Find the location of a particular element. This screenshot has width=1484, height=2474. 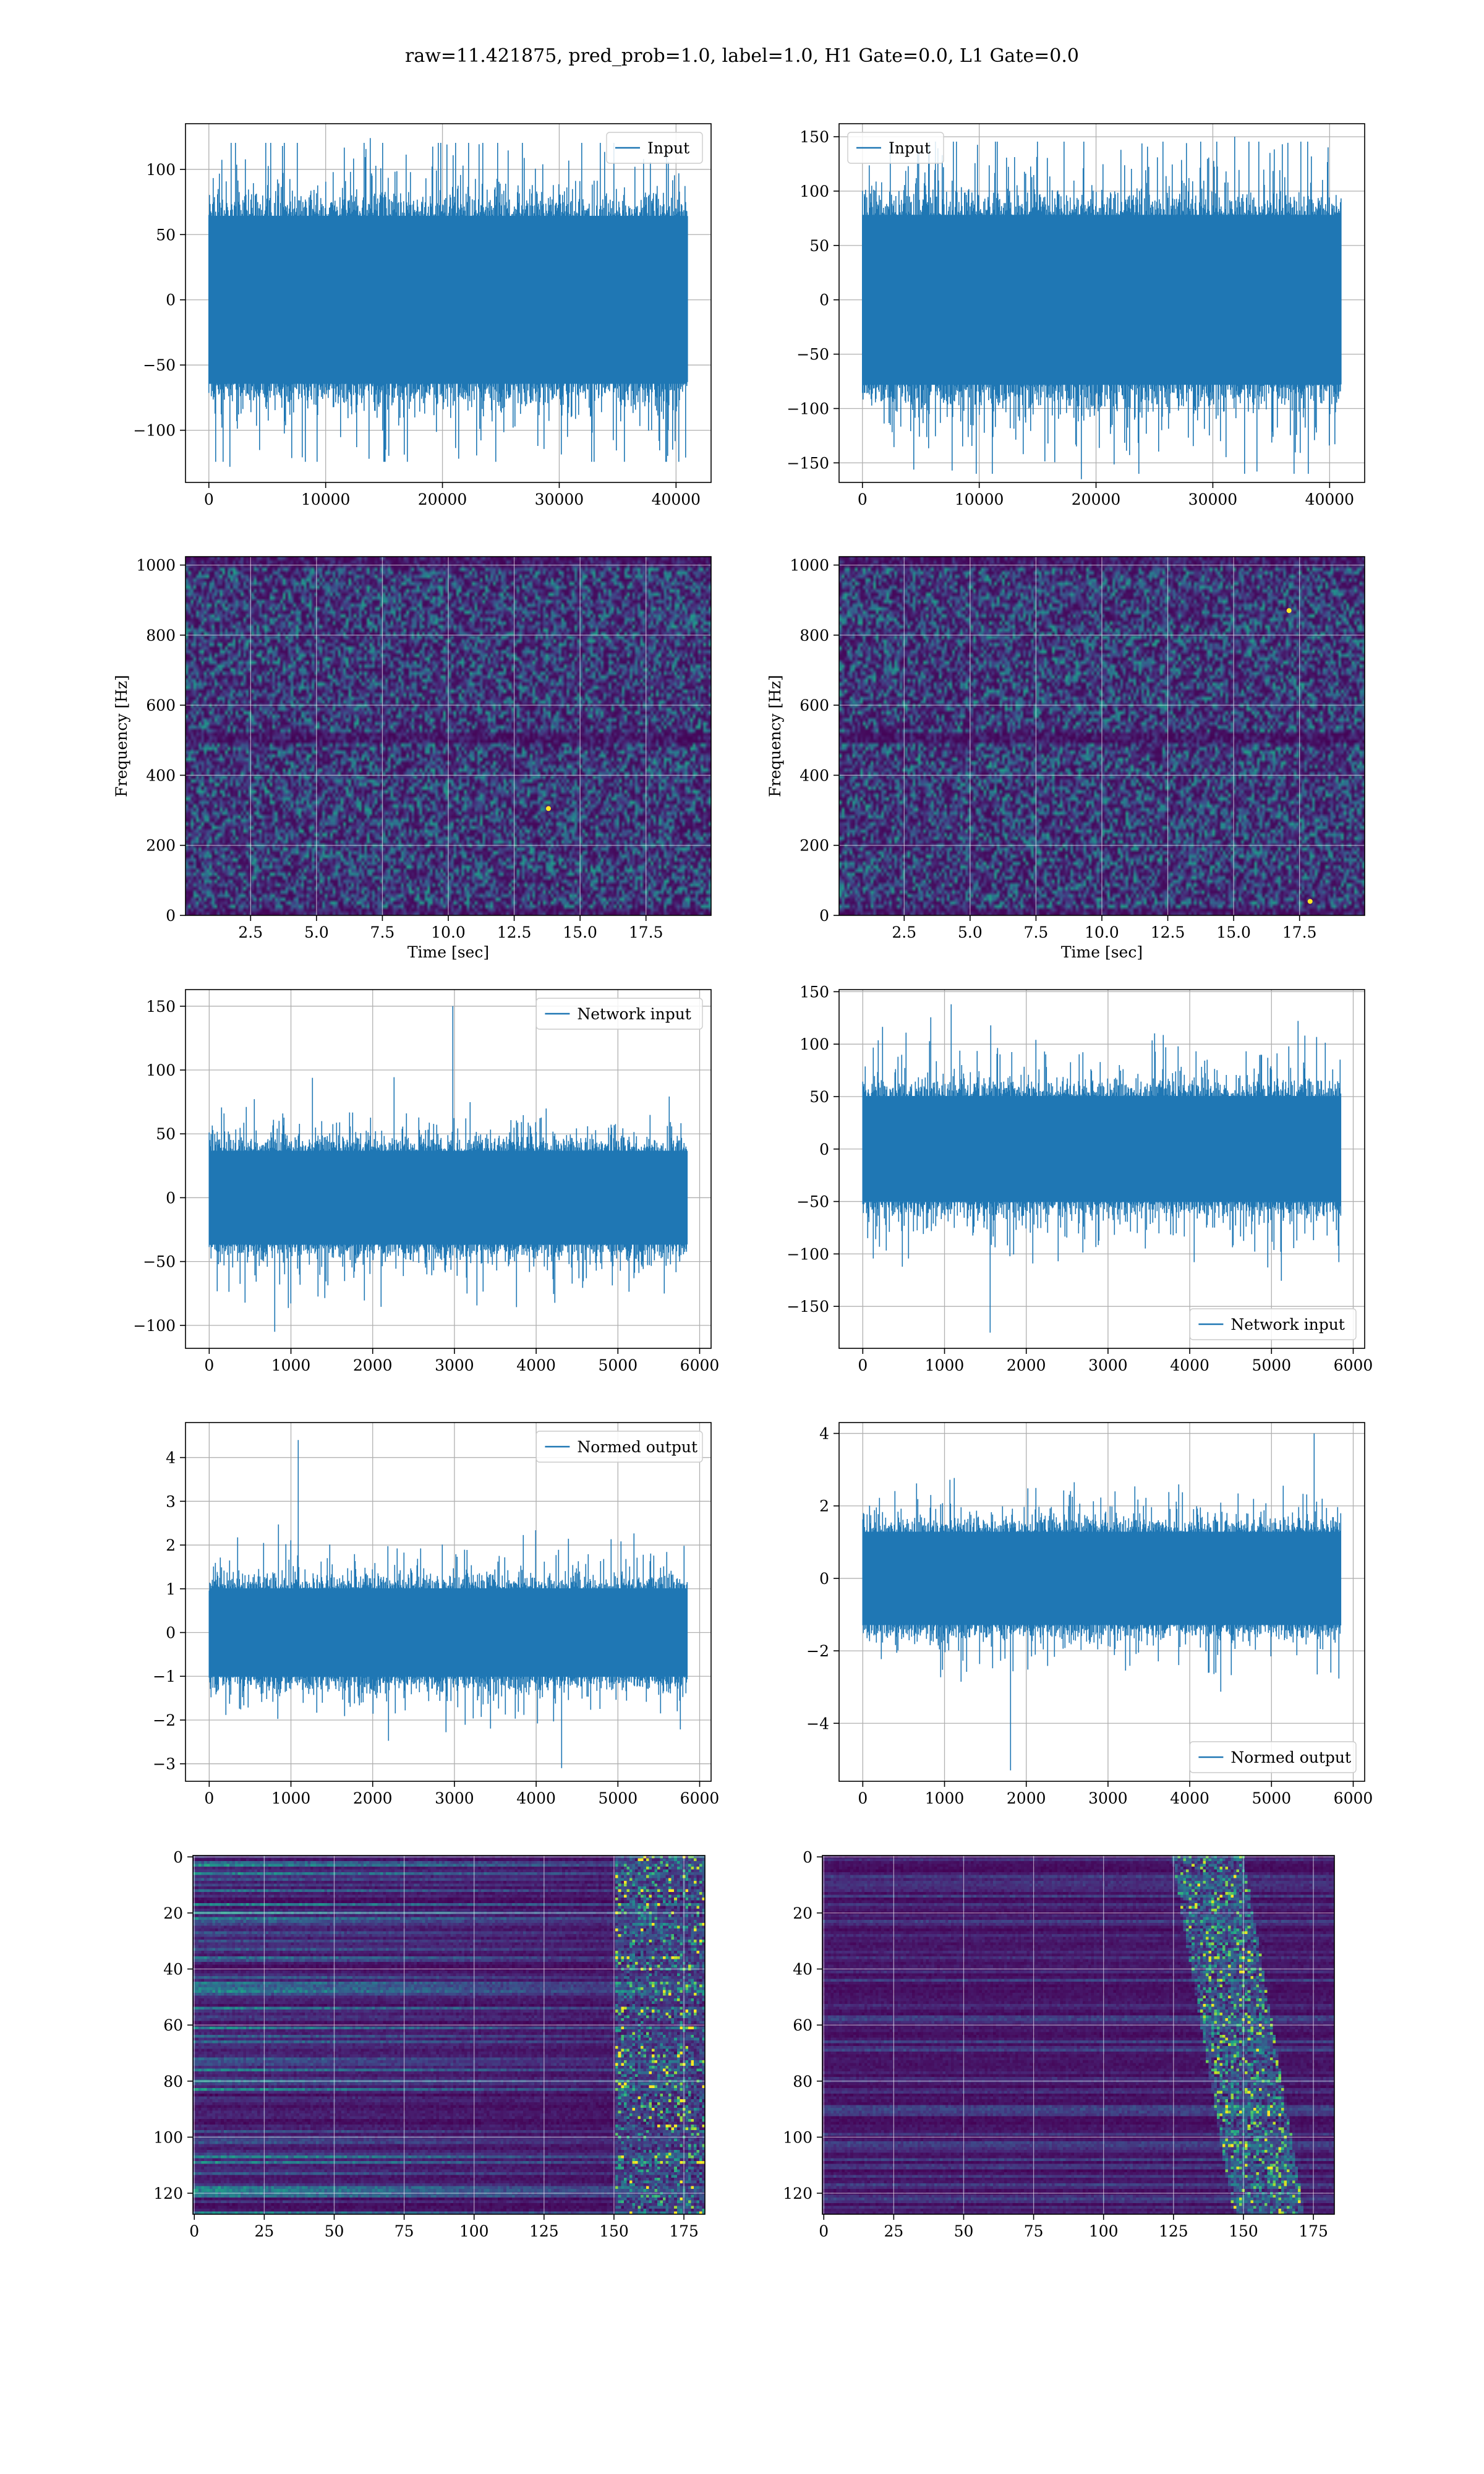

x-tick-label: 25 is located at coordinates (893, 2231).